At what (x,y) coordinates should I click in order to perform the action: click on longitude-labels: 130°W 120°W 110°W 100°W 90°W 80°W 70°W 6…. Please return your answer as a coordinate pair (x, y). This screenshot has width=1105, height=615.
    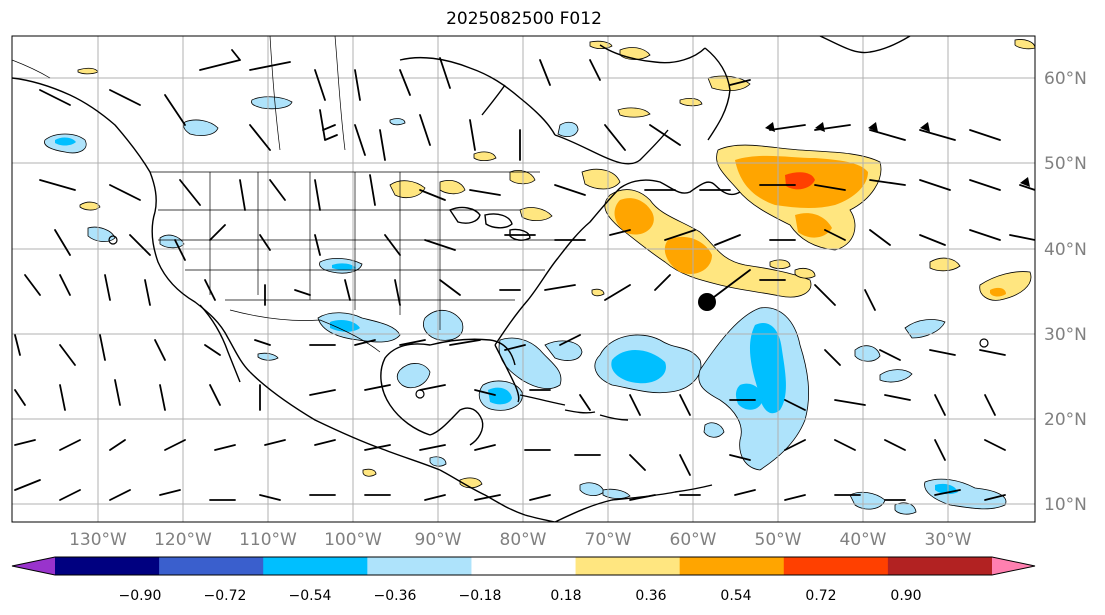
    Looking at the image, I should click on (520, 540).